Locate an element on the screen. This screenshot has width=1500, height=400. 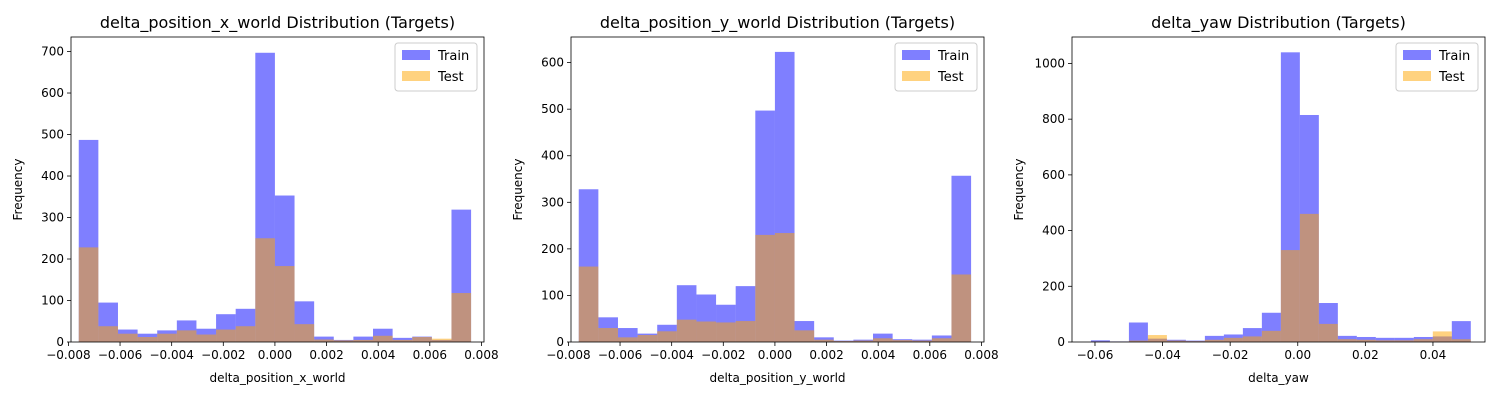
y-tick-label: 1000 is located at coordinates (1049, 63).